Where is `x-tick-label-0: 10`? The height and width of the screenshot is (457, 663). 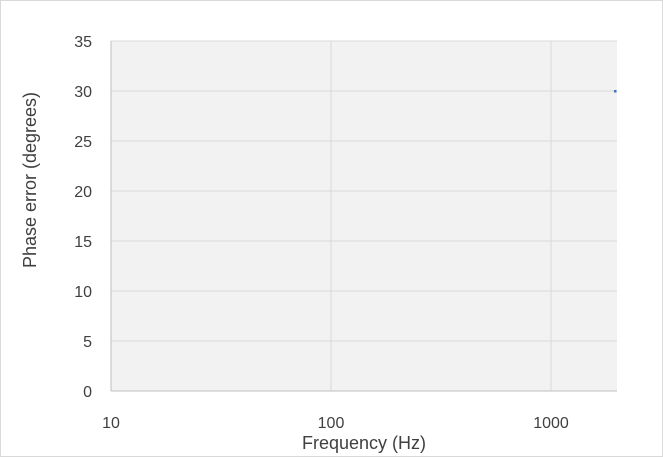
x-tick-label-0: 10 is located at coordinates (111, 423).